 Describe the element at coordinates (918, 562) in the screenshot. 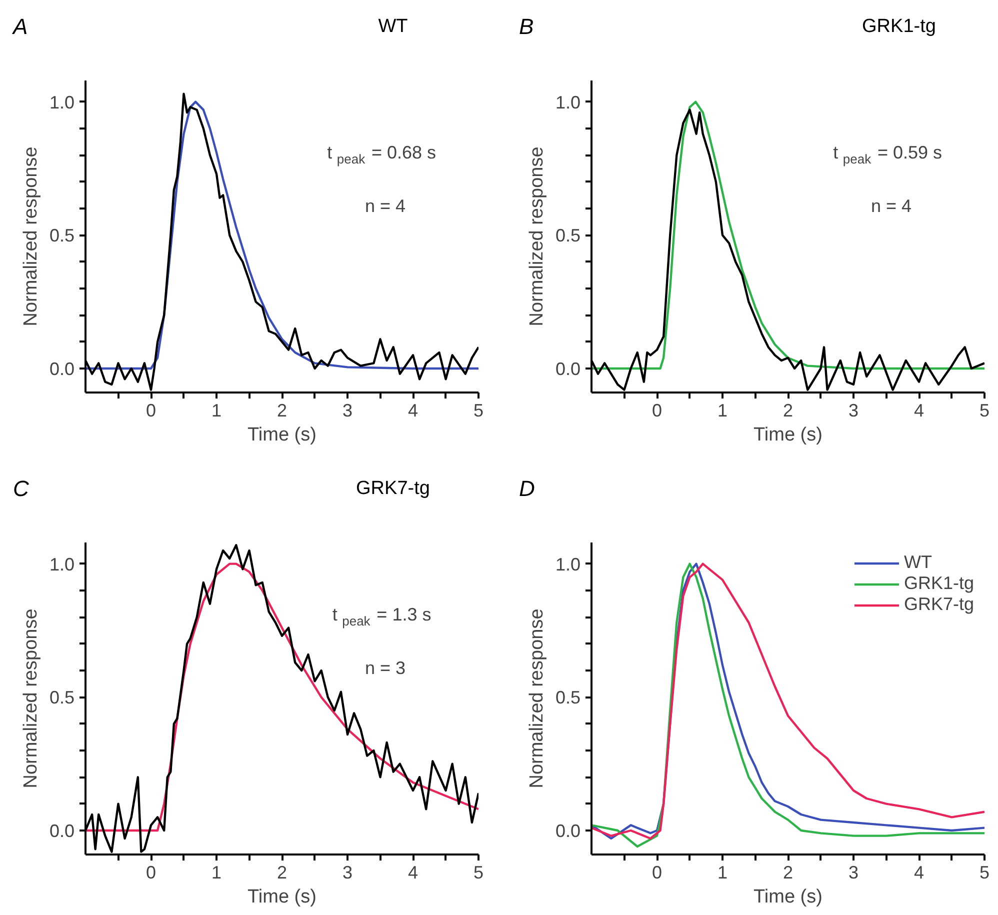

I see `legend-label: WT` at that location.